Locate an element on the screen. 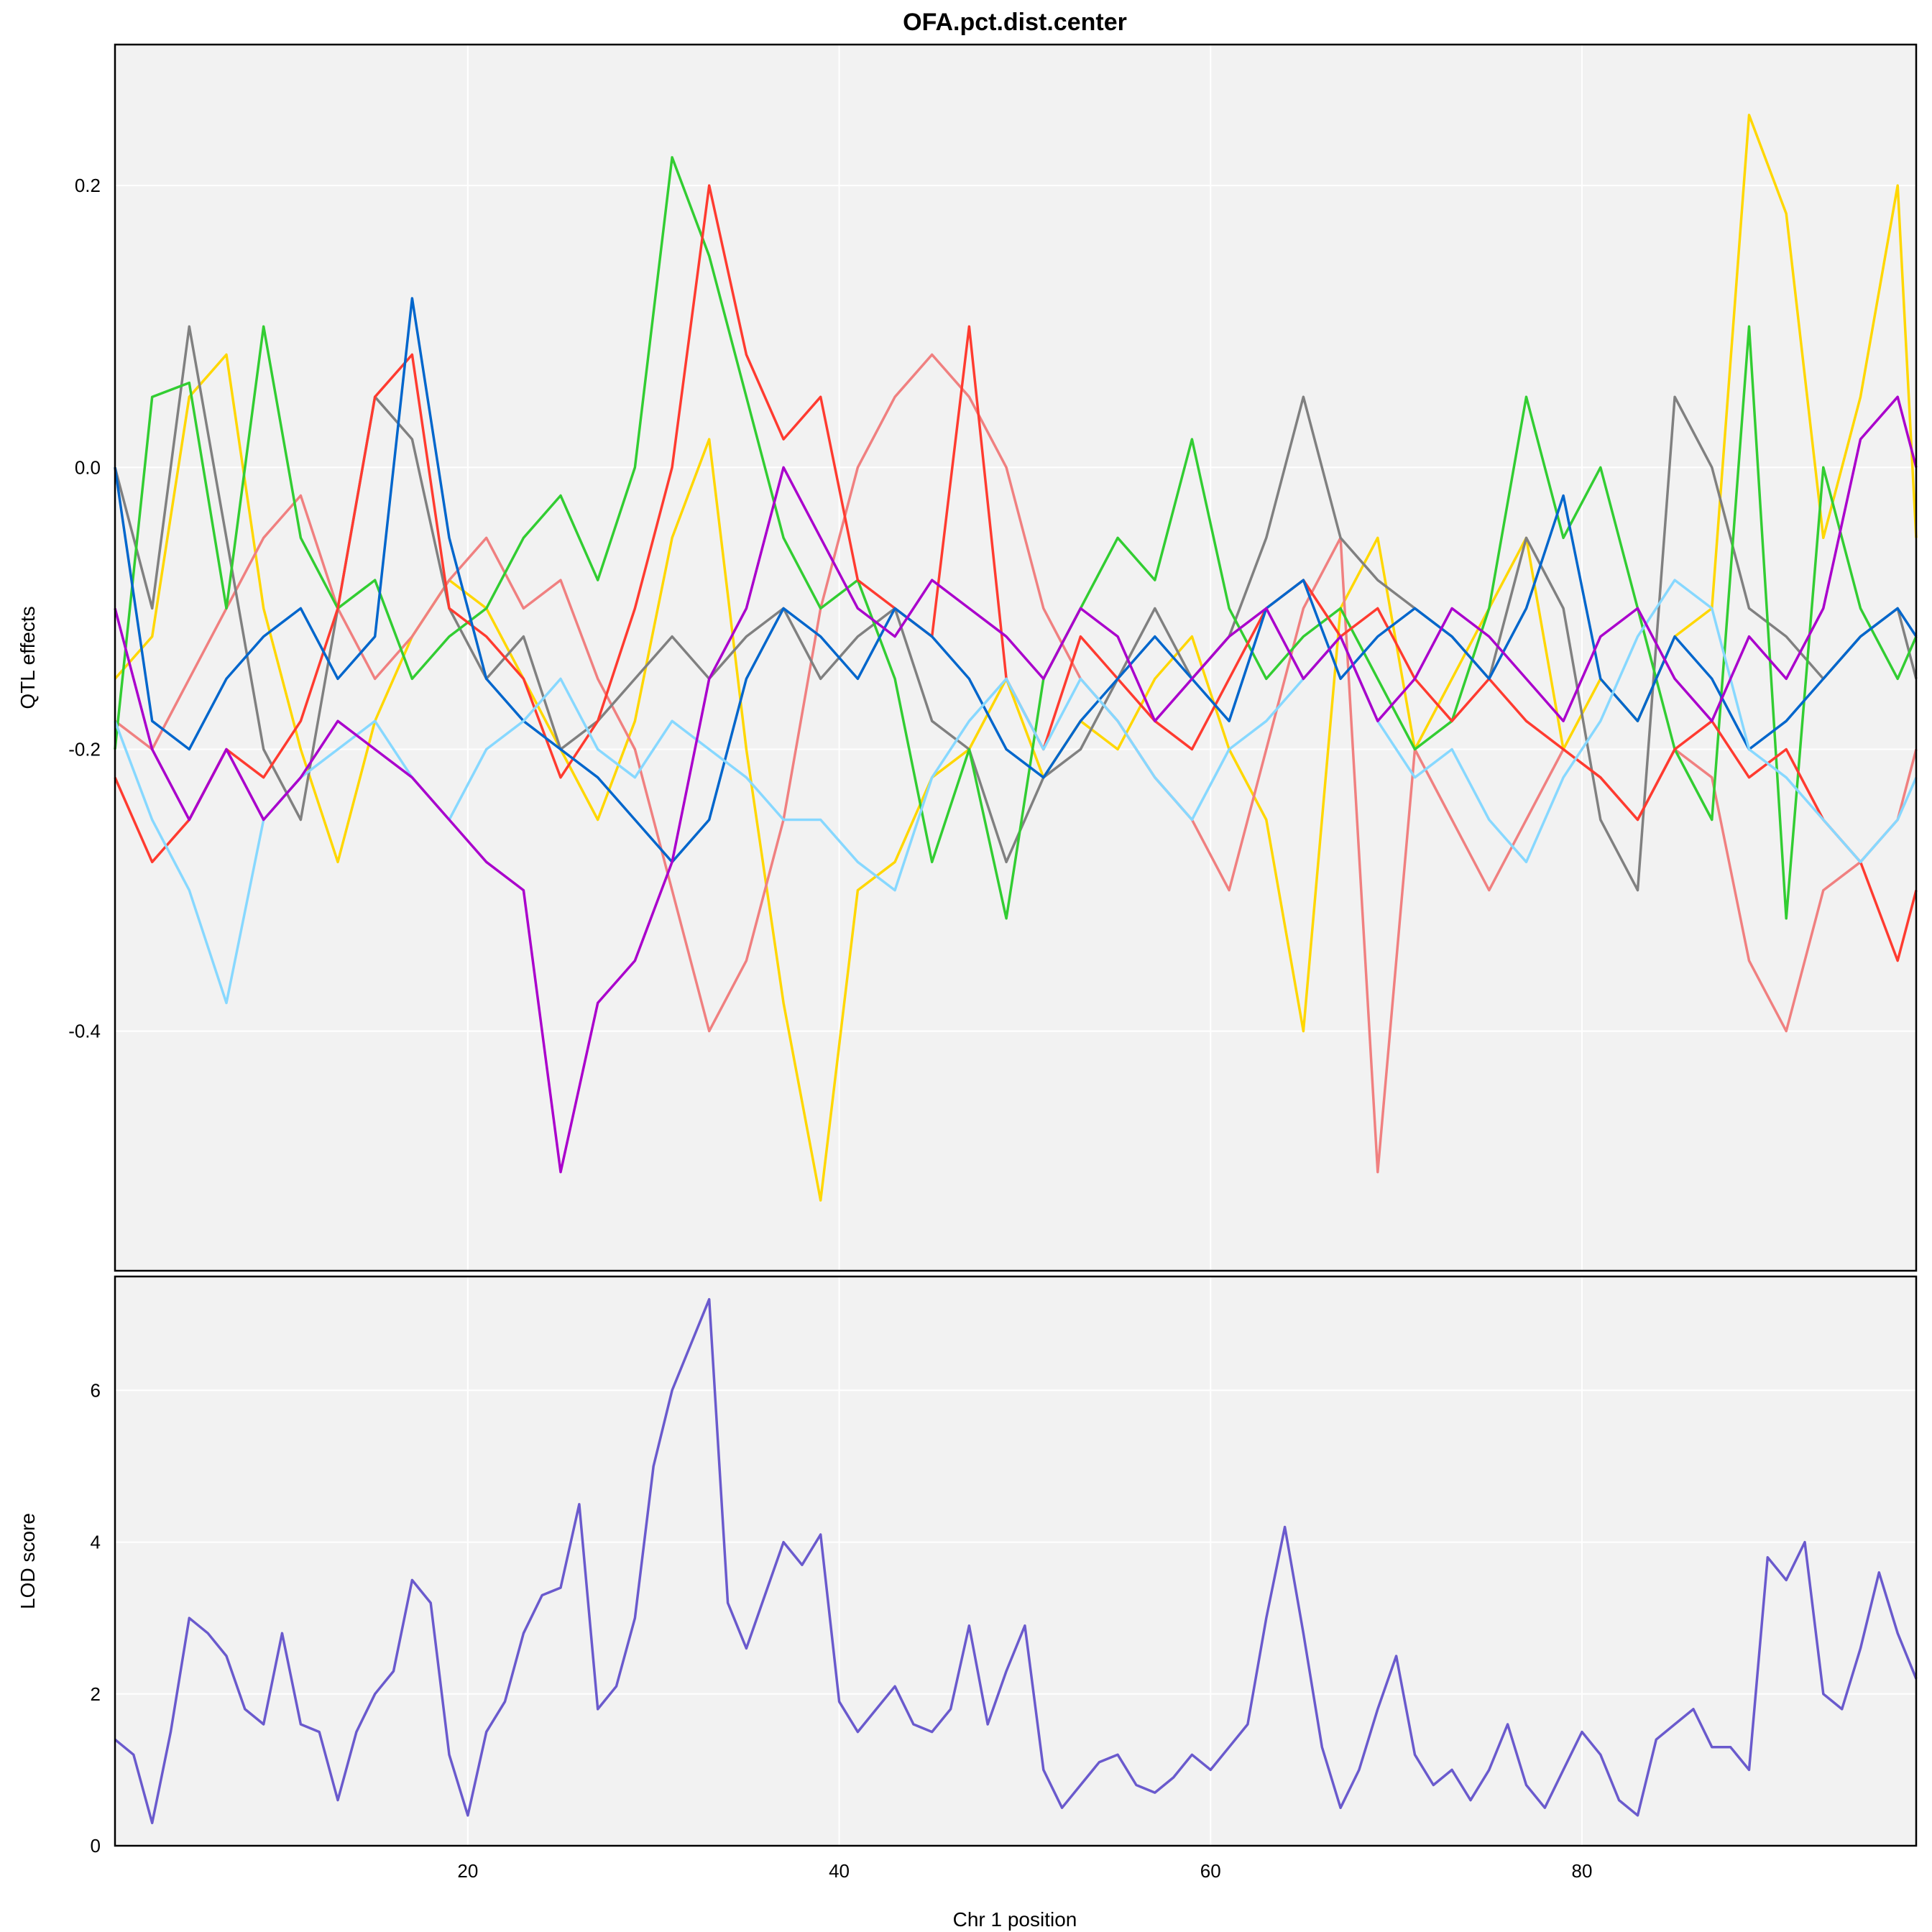 This screenshot has height=1932, width=1932. lod-y-tick-label: 6 is located at coordinates (96, 1390).